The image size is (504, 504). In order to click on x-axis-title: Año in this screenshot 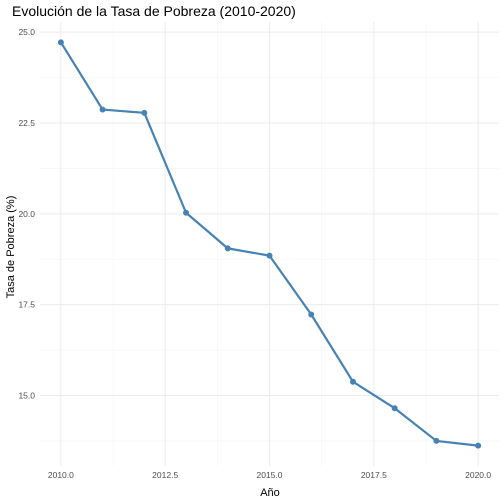, I will do `click(270, 493)`.